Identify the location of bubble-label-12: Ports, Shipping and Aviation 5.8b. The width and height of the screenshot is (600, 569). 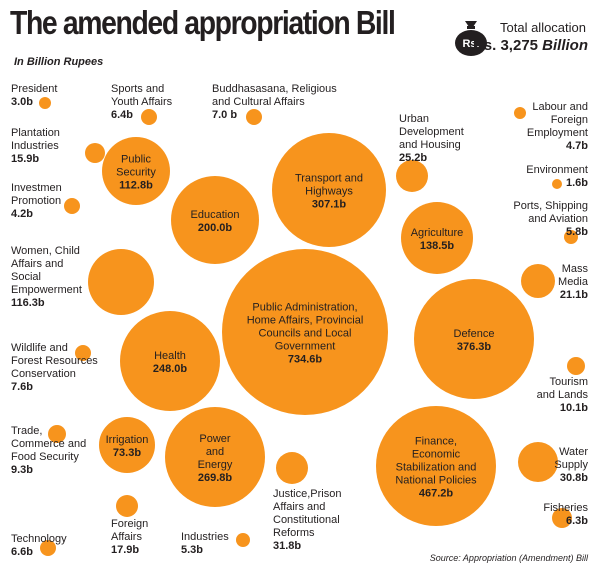
(550, 219).